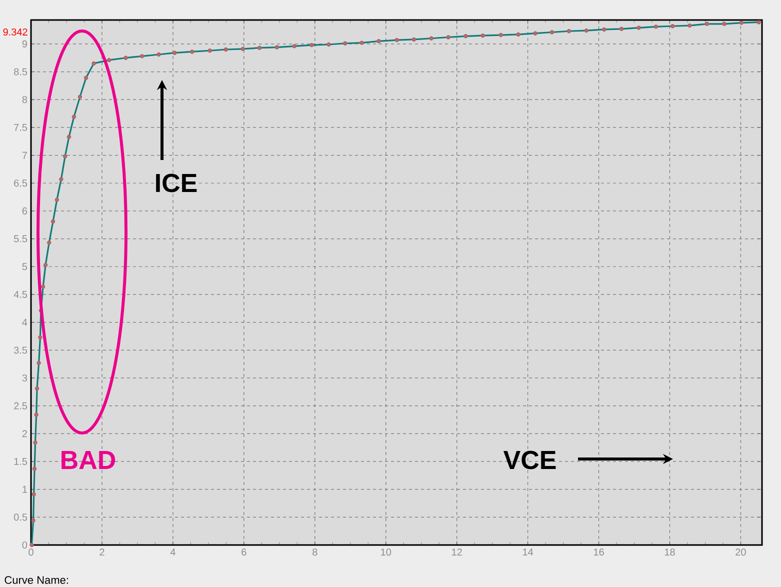 Image resolution: width=781 pixels, height=587 pixels. Describe the element at coordinates (21, 183) in the screenshot. I see `y-tick-label: 6.5` at that location.